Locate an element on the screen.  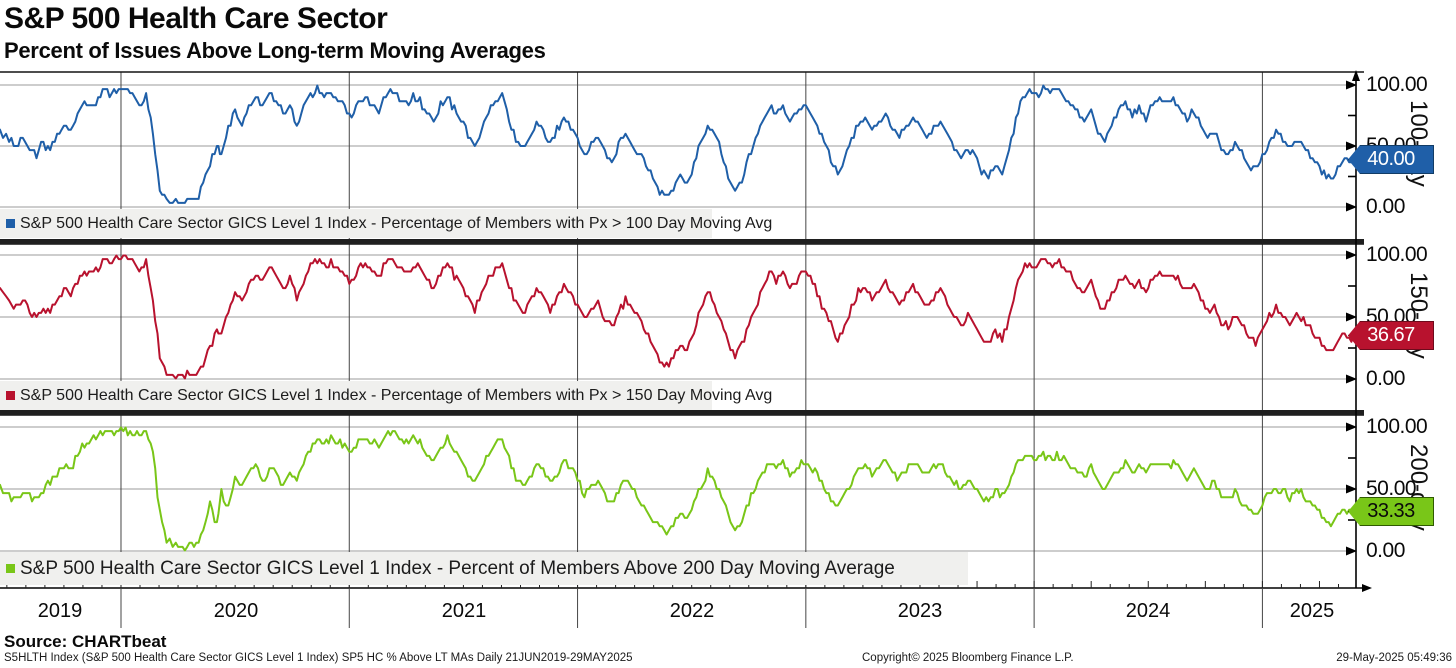
green-square-icon is located at coordinates (10, 568).